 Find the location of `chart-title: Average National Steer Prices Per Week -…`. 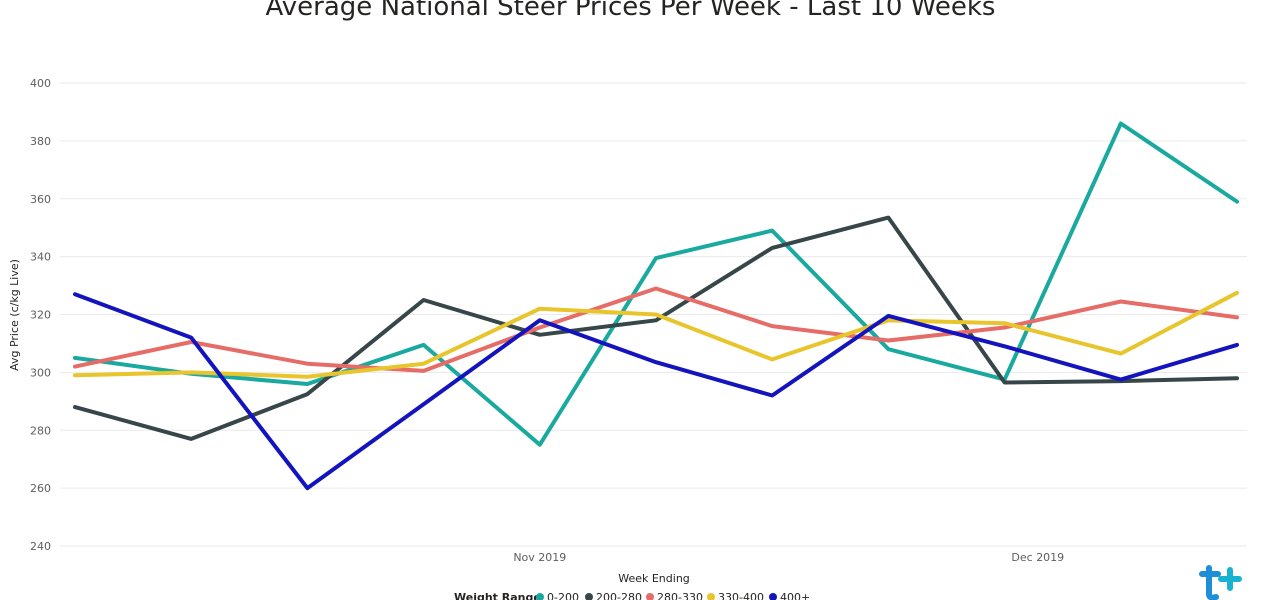

chart-title: Average National Steer Prices Per Week -… is located at coordinates (630, 11).